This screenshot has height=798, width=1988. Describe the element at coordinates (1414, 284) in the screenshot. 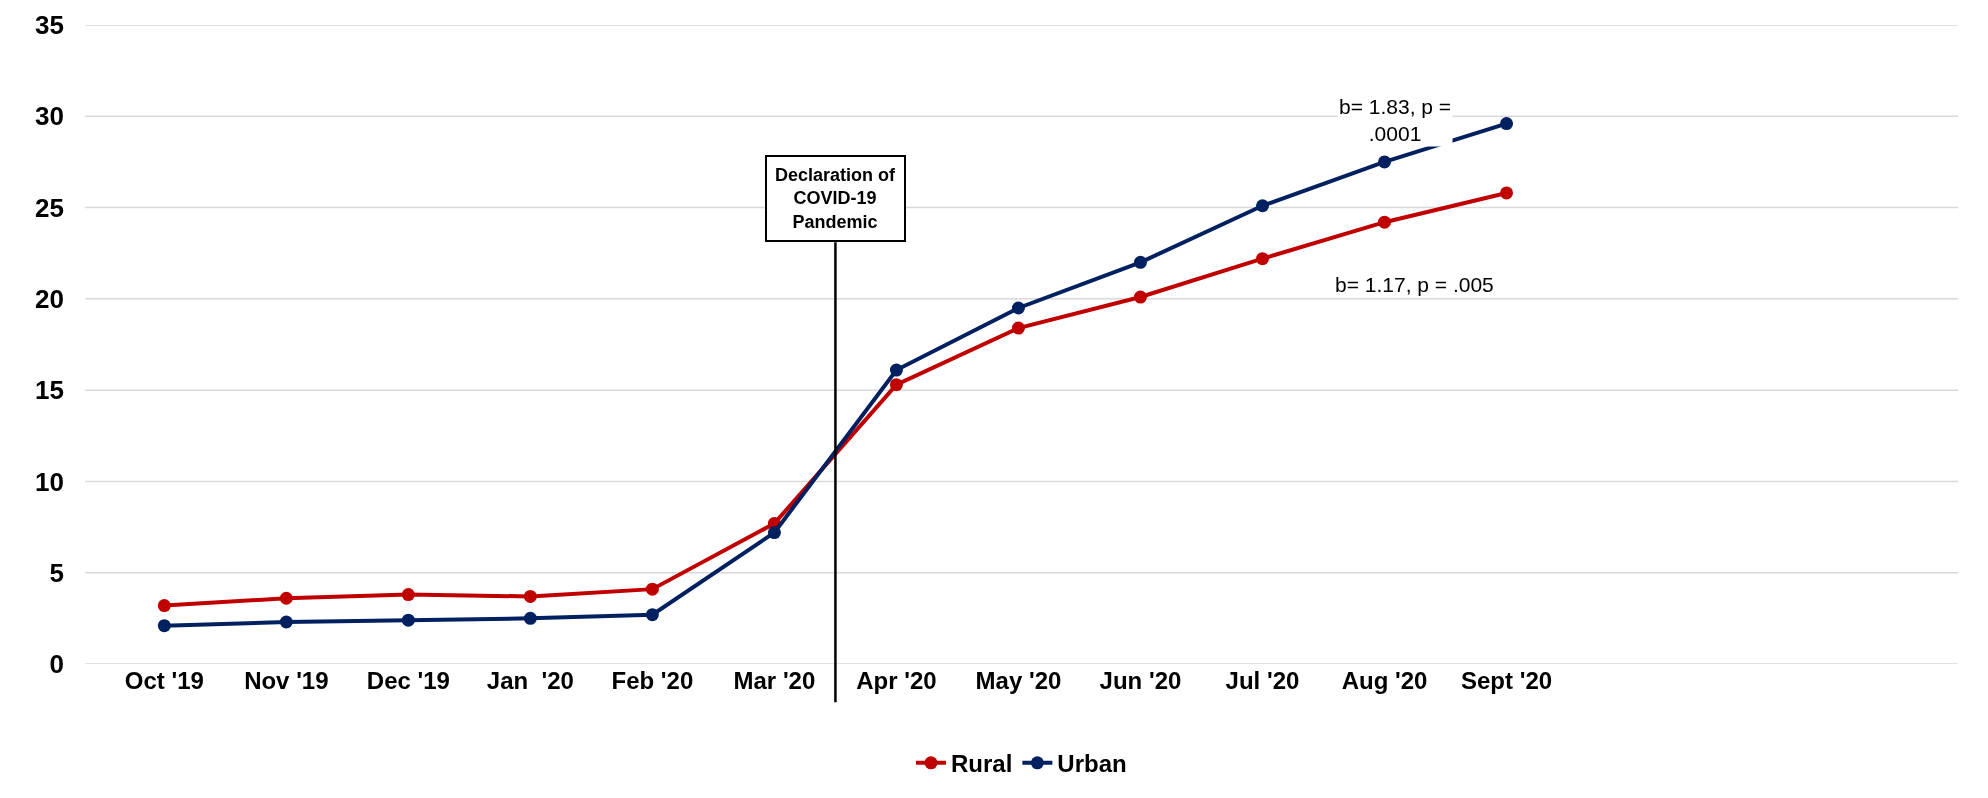

I see `annotation: b= 1.17, p = .005` at that location.